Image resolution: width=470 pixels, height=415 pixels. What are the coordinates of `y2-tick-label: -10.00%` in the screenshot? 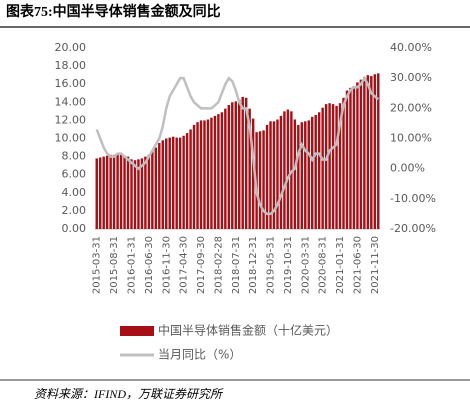 It's located at (413, 198).